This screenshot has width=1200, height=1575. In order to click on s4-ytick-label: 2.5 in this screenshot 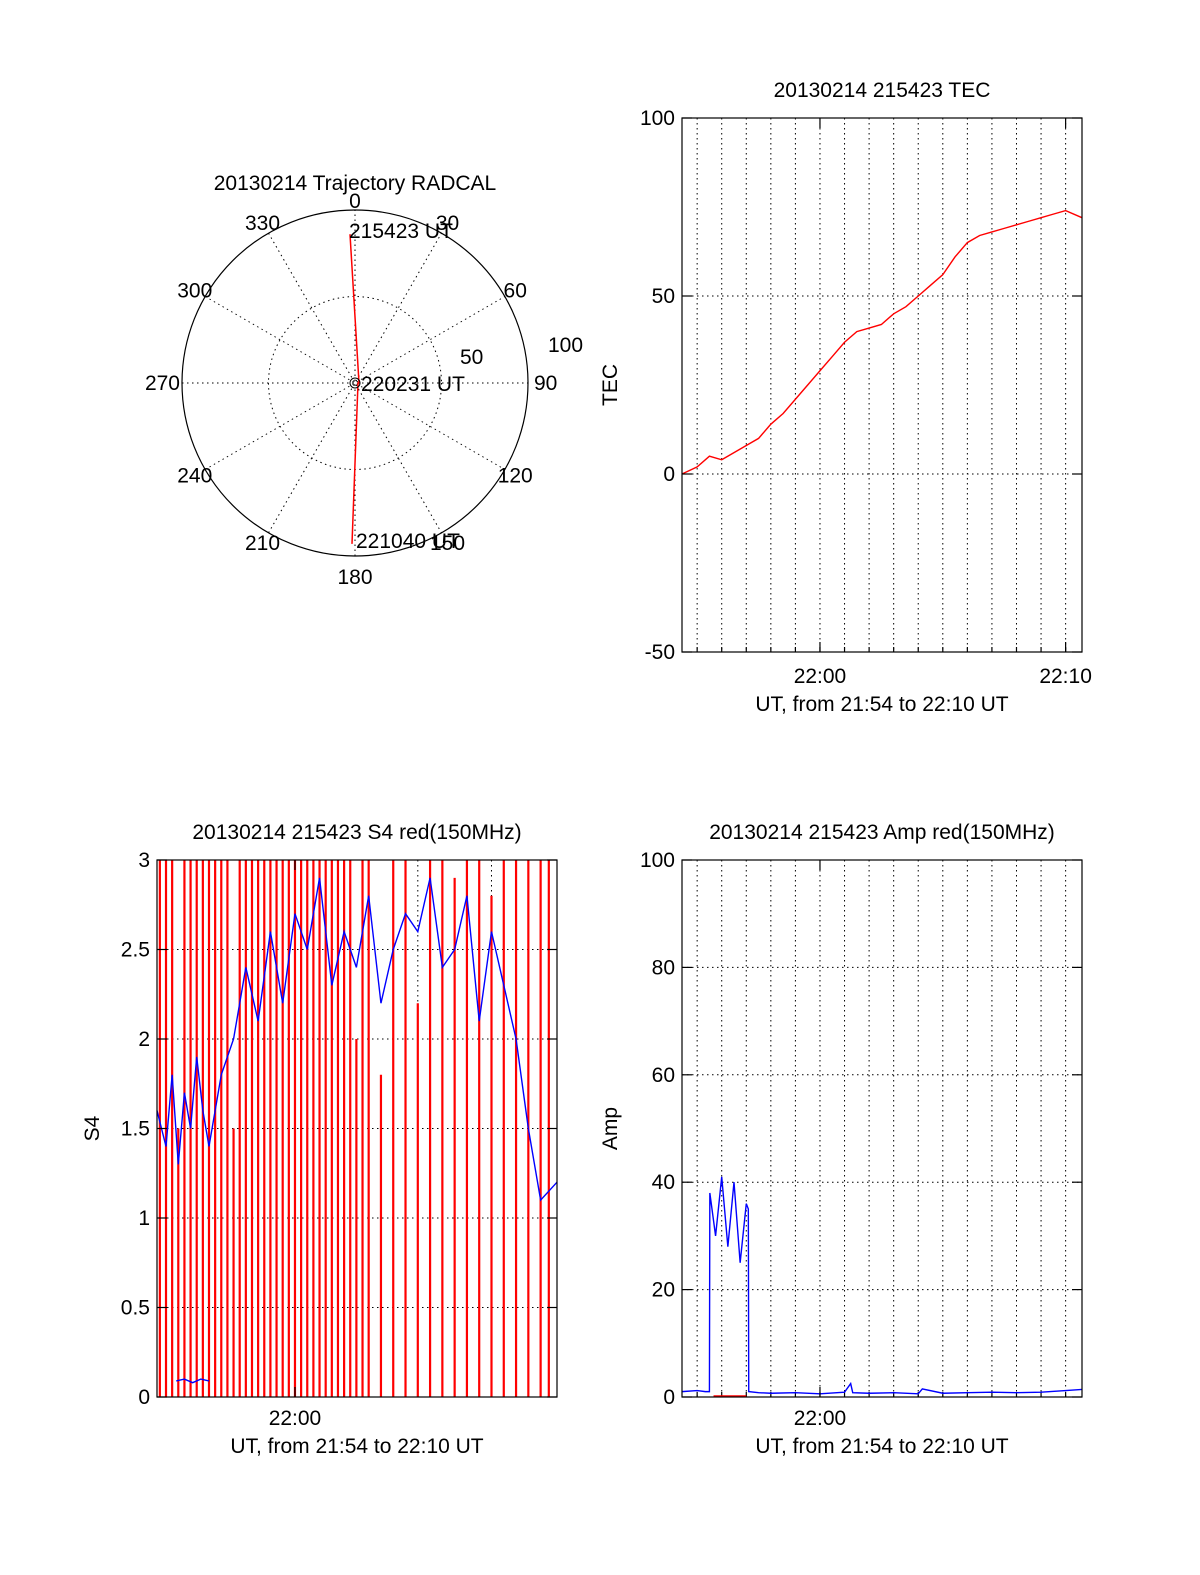, I will do `click(135, 950)`.